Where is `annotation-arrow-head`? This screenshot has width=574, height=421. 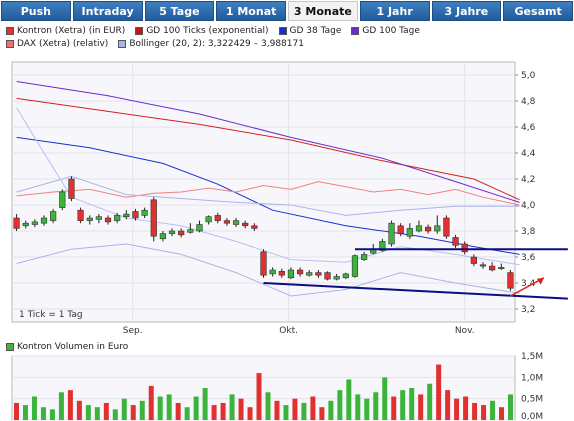 annotation-arrow-head is located at coordinates (540, 281).